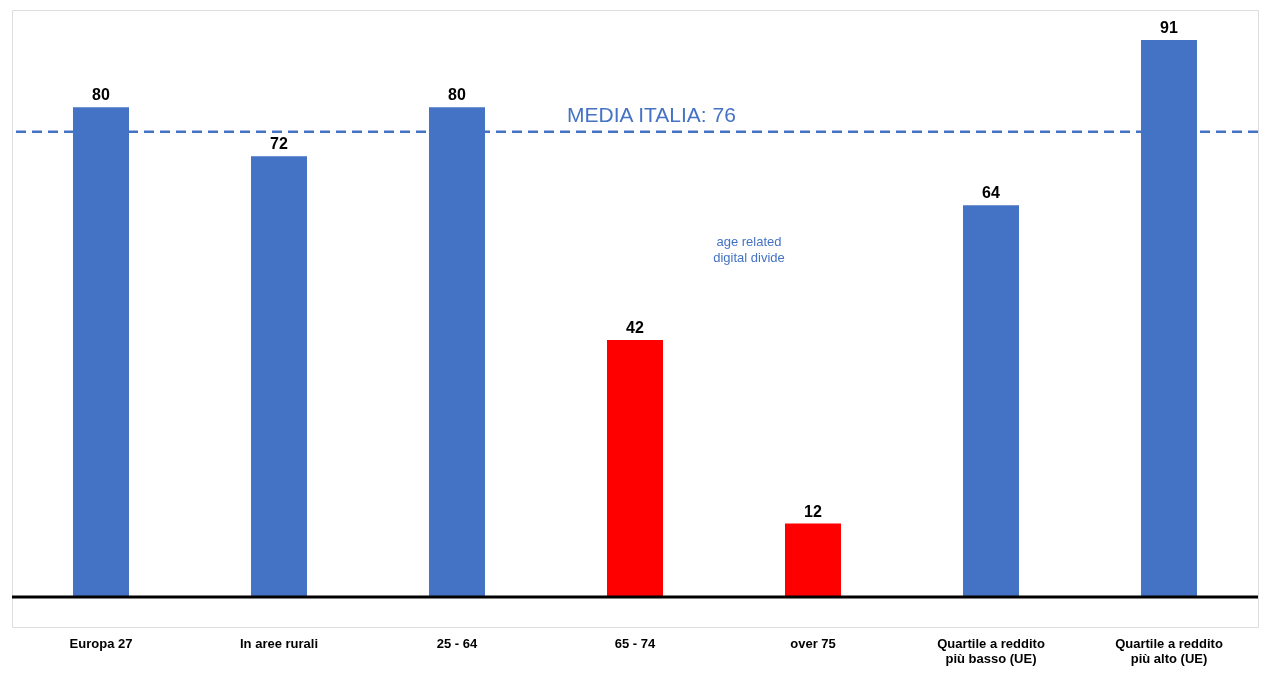  Describe the element at coordinates (1169, 650) in the screenshot. I see `x-tick-label: Quartile a reddito più alto (UE)` at that location.